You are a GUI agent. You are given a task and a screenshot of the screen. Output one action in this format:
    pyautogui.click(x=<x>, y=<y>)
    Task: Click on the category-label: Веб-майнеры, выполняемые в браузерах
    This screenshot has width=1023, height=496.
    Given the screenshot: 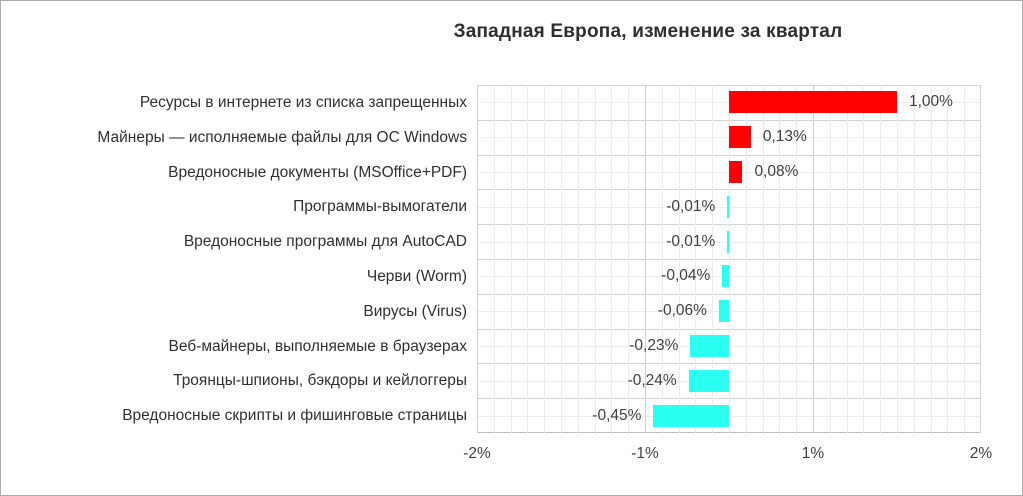 What is the action you would take?
    pyautogui.click(x=317, y=346)
    